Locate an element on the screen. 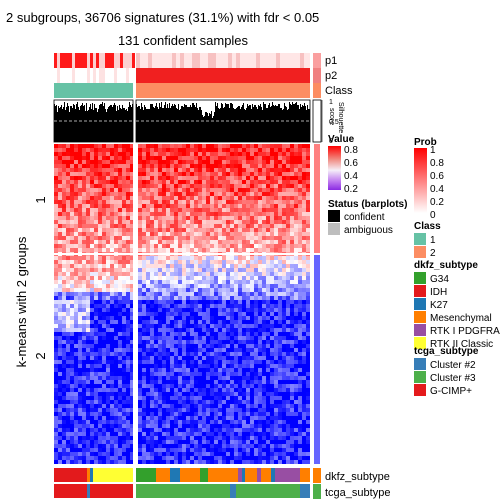 The width and height of the screenshot is (504, 504). p1-cell is located at coordinates (174, 60).